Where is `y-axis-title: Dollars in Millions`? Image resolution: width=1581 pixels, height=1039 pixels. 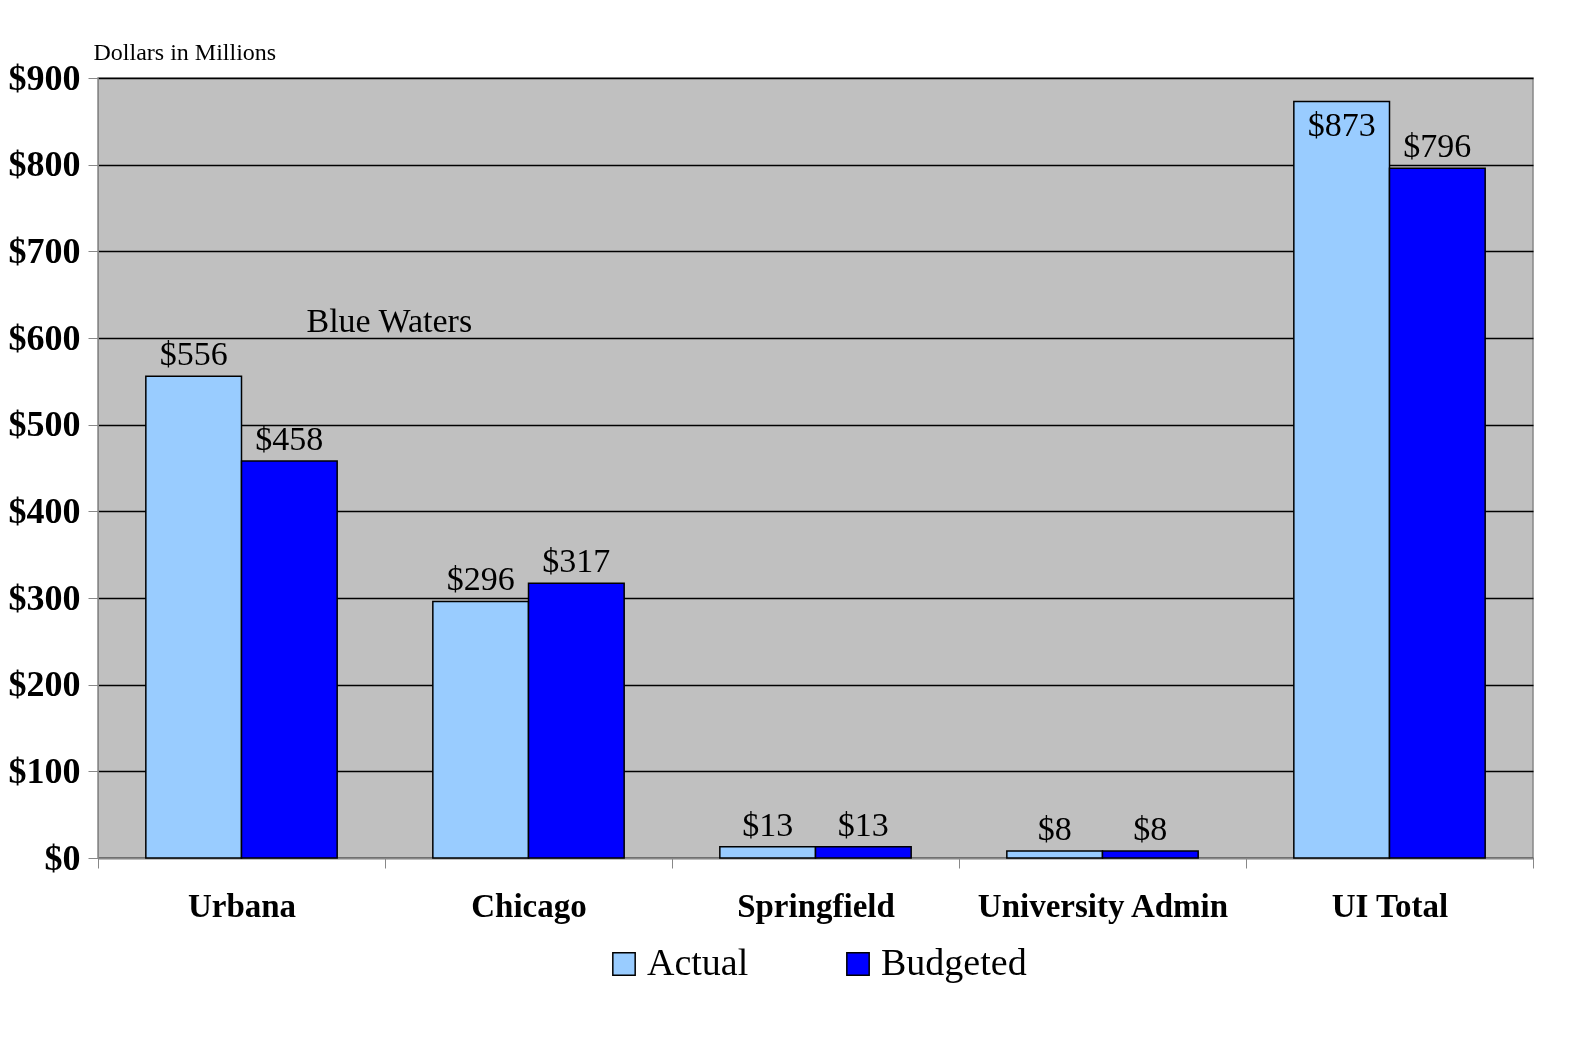
y-axis-title: Dollars in Millions is located at coordinates (185, 51).